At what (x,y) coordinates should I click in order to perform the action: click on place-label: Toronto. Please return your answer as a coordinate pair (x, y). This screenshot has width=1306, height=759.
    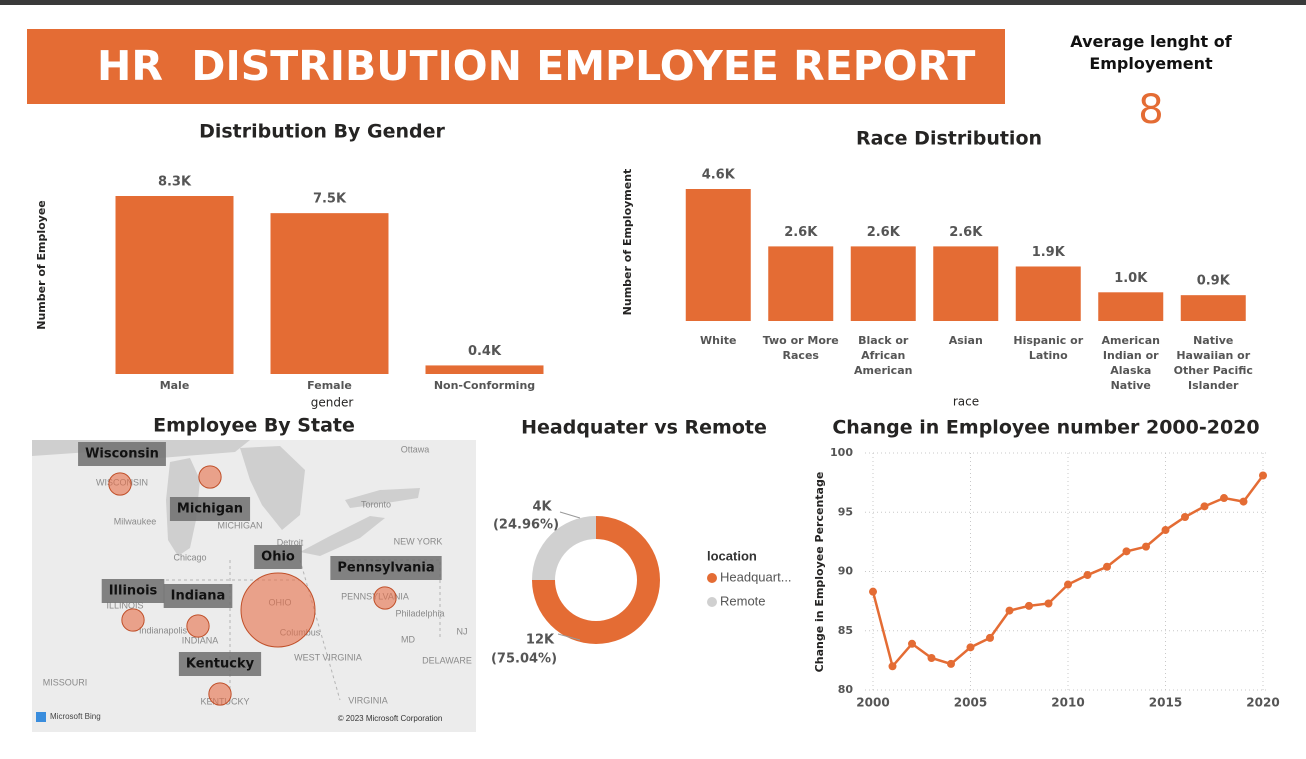
    Looking at the image, I should click on (376, 504).